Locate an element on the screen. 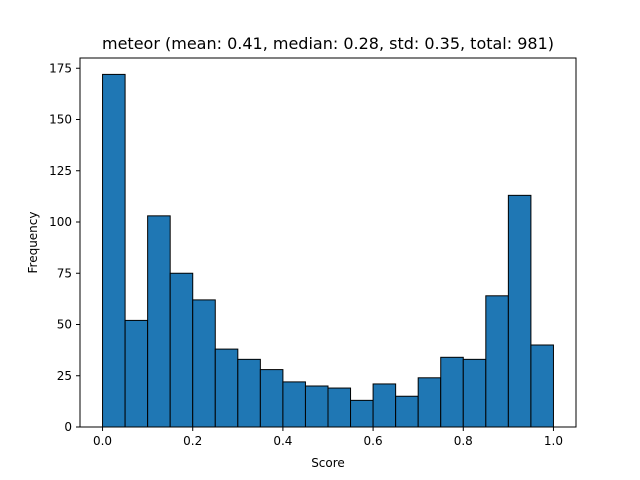 Image resolution: width=640 pixels, height=480 pixels. x-tick-label: 0.2 is located at coordinates (192, 441).